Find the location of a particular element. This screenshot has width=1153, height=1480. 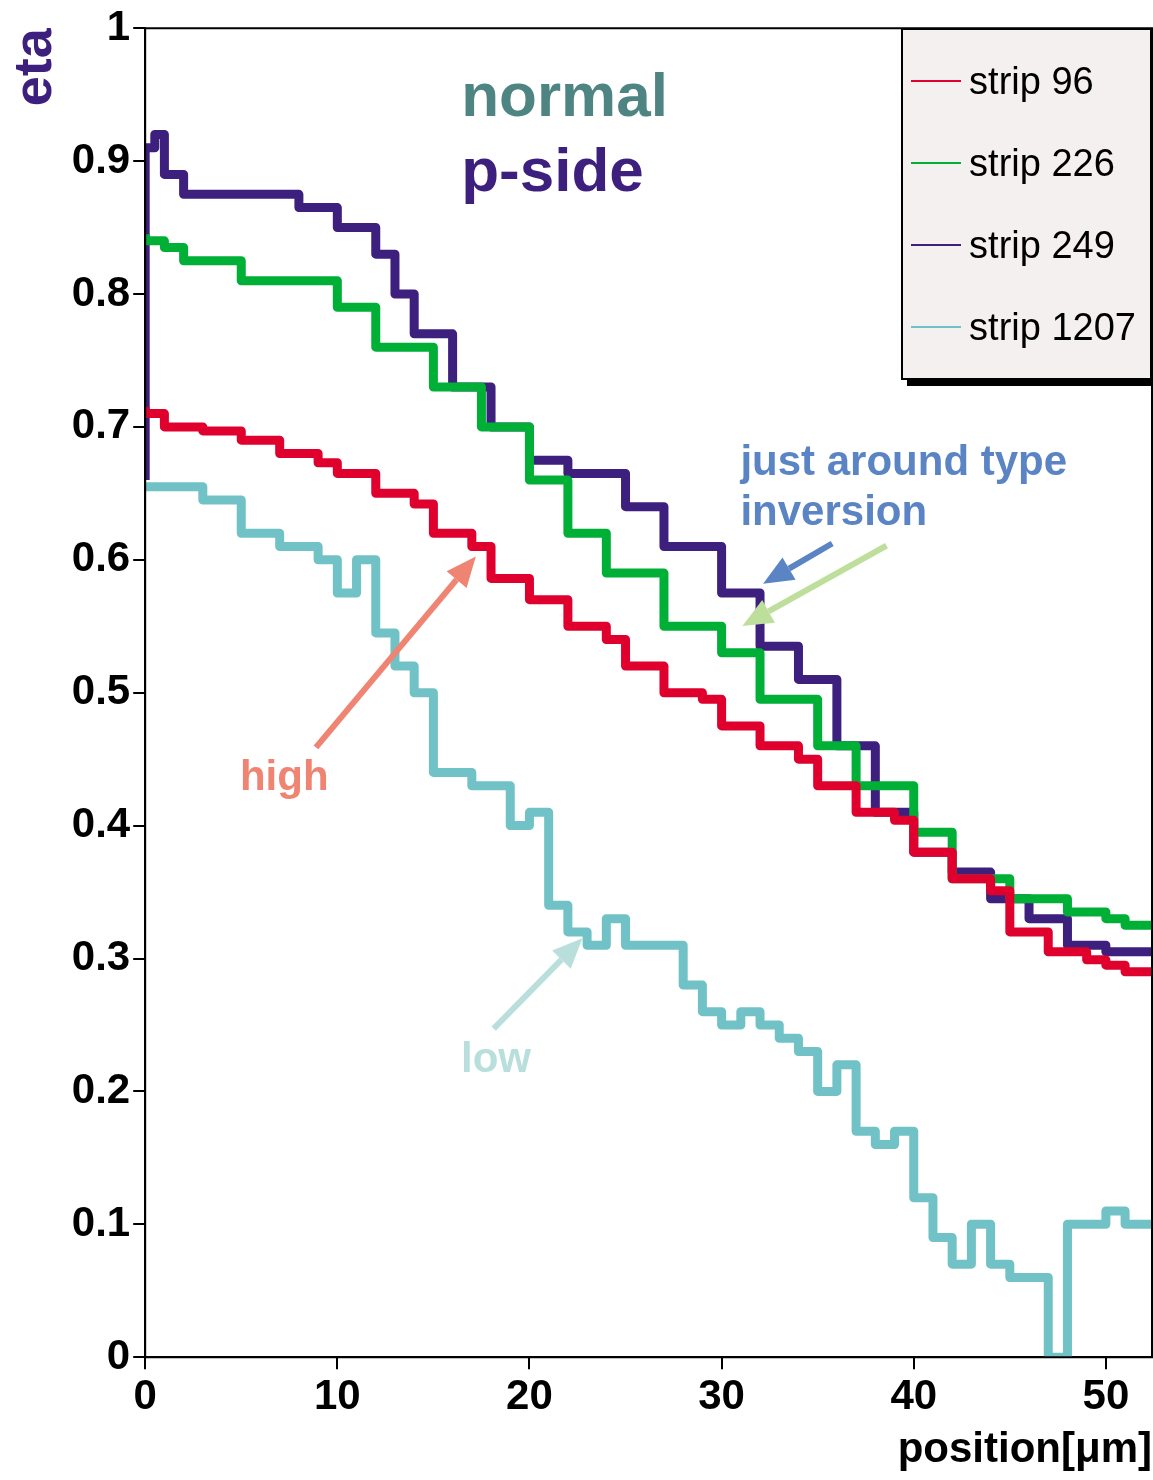

annotation: high is located at coordinates (284, 776).